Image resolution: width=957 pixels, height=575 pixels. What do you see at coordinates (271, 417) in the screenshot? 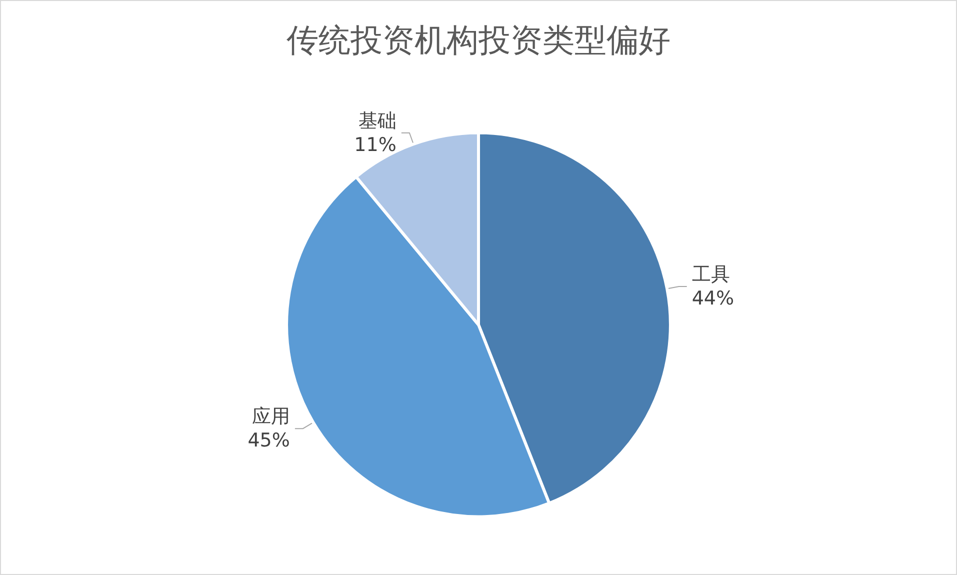
I see `slice-label: 应用` at bounding box center [271, 417].